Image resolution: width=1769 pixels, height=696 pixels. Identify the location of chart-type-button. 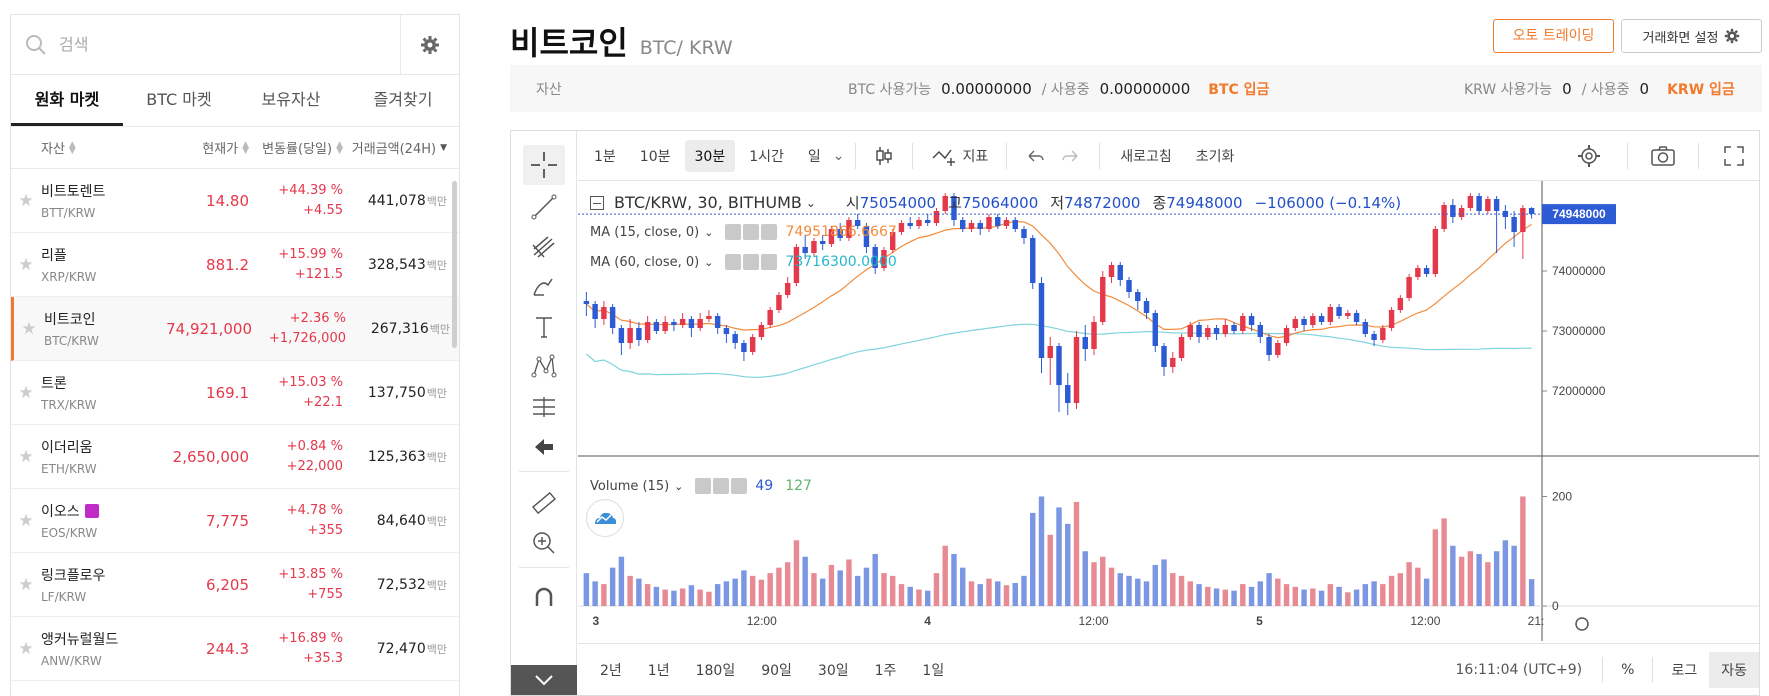
(884, 156).